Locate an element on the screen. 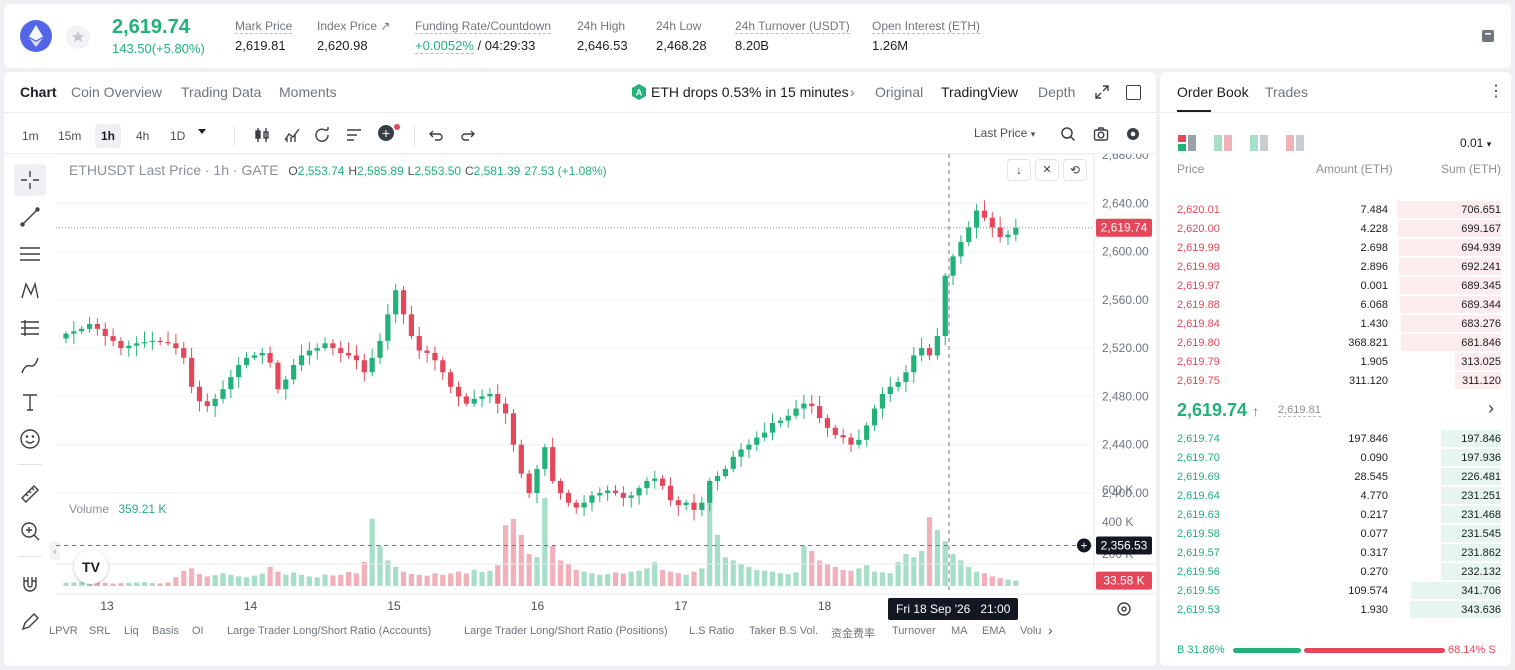 The width and height of the screenshot is (1515, 670). ask-row: 2,619.98 2.896 692.241 is located at coordinates (1335, 266).